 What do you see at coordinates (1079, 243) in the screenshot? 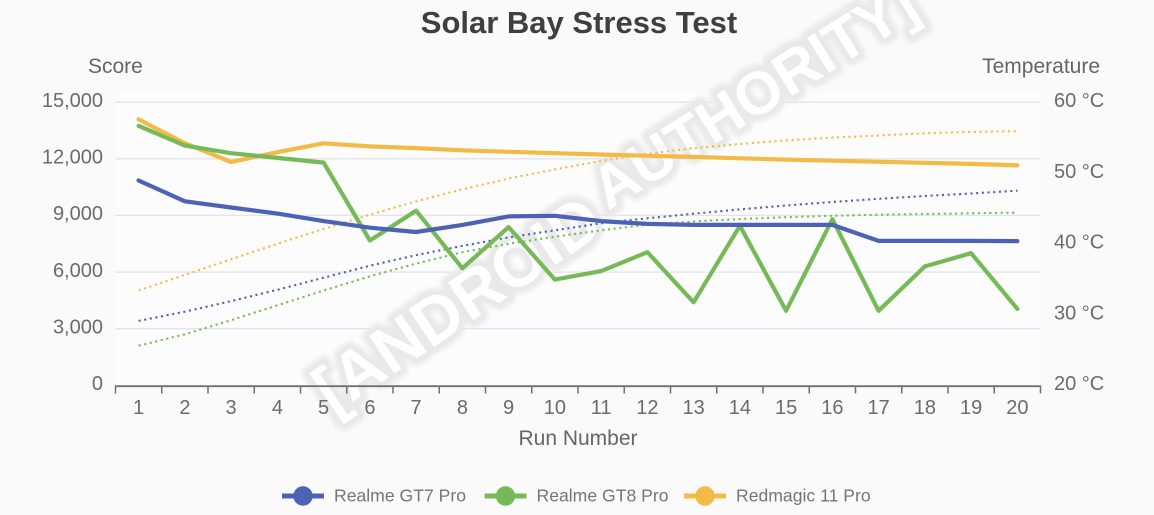
I see `svg-text: 40 °C` at bounding box center [1079, 243].